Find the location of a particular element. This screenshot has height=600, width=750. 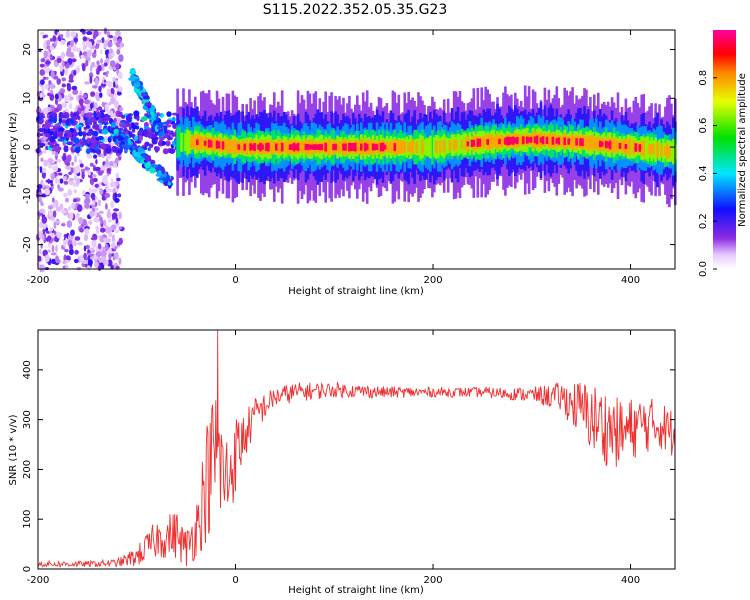

branch-cell is located at coordinates (167, 177).